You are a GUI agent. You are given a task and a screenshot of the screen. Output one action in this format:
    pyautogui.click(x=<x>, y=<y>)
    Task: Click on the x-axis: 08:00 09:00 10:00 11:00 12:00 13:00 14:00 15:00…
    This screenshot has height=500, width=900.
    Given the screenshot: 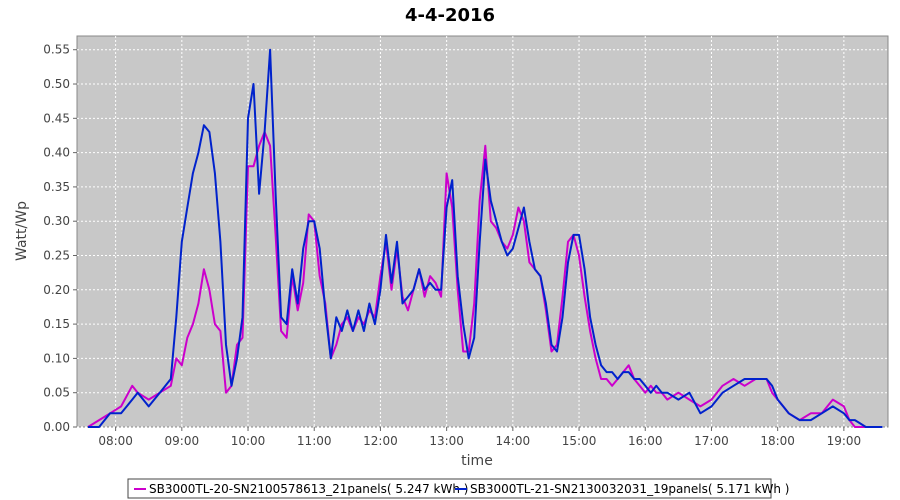 What is the action you would take?
    pyautogui.click(x=479, y=437)
    